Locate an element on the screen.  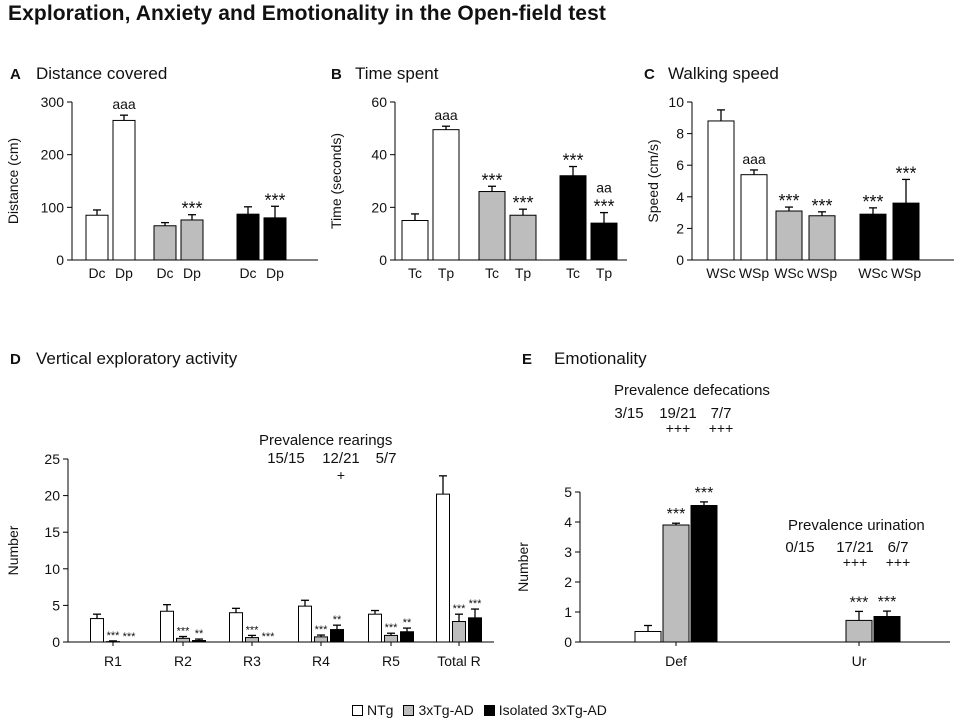
legend-label-isolated-3xtg-ad: Isolated 3xTg-AD is located at coordinates (552, 710).